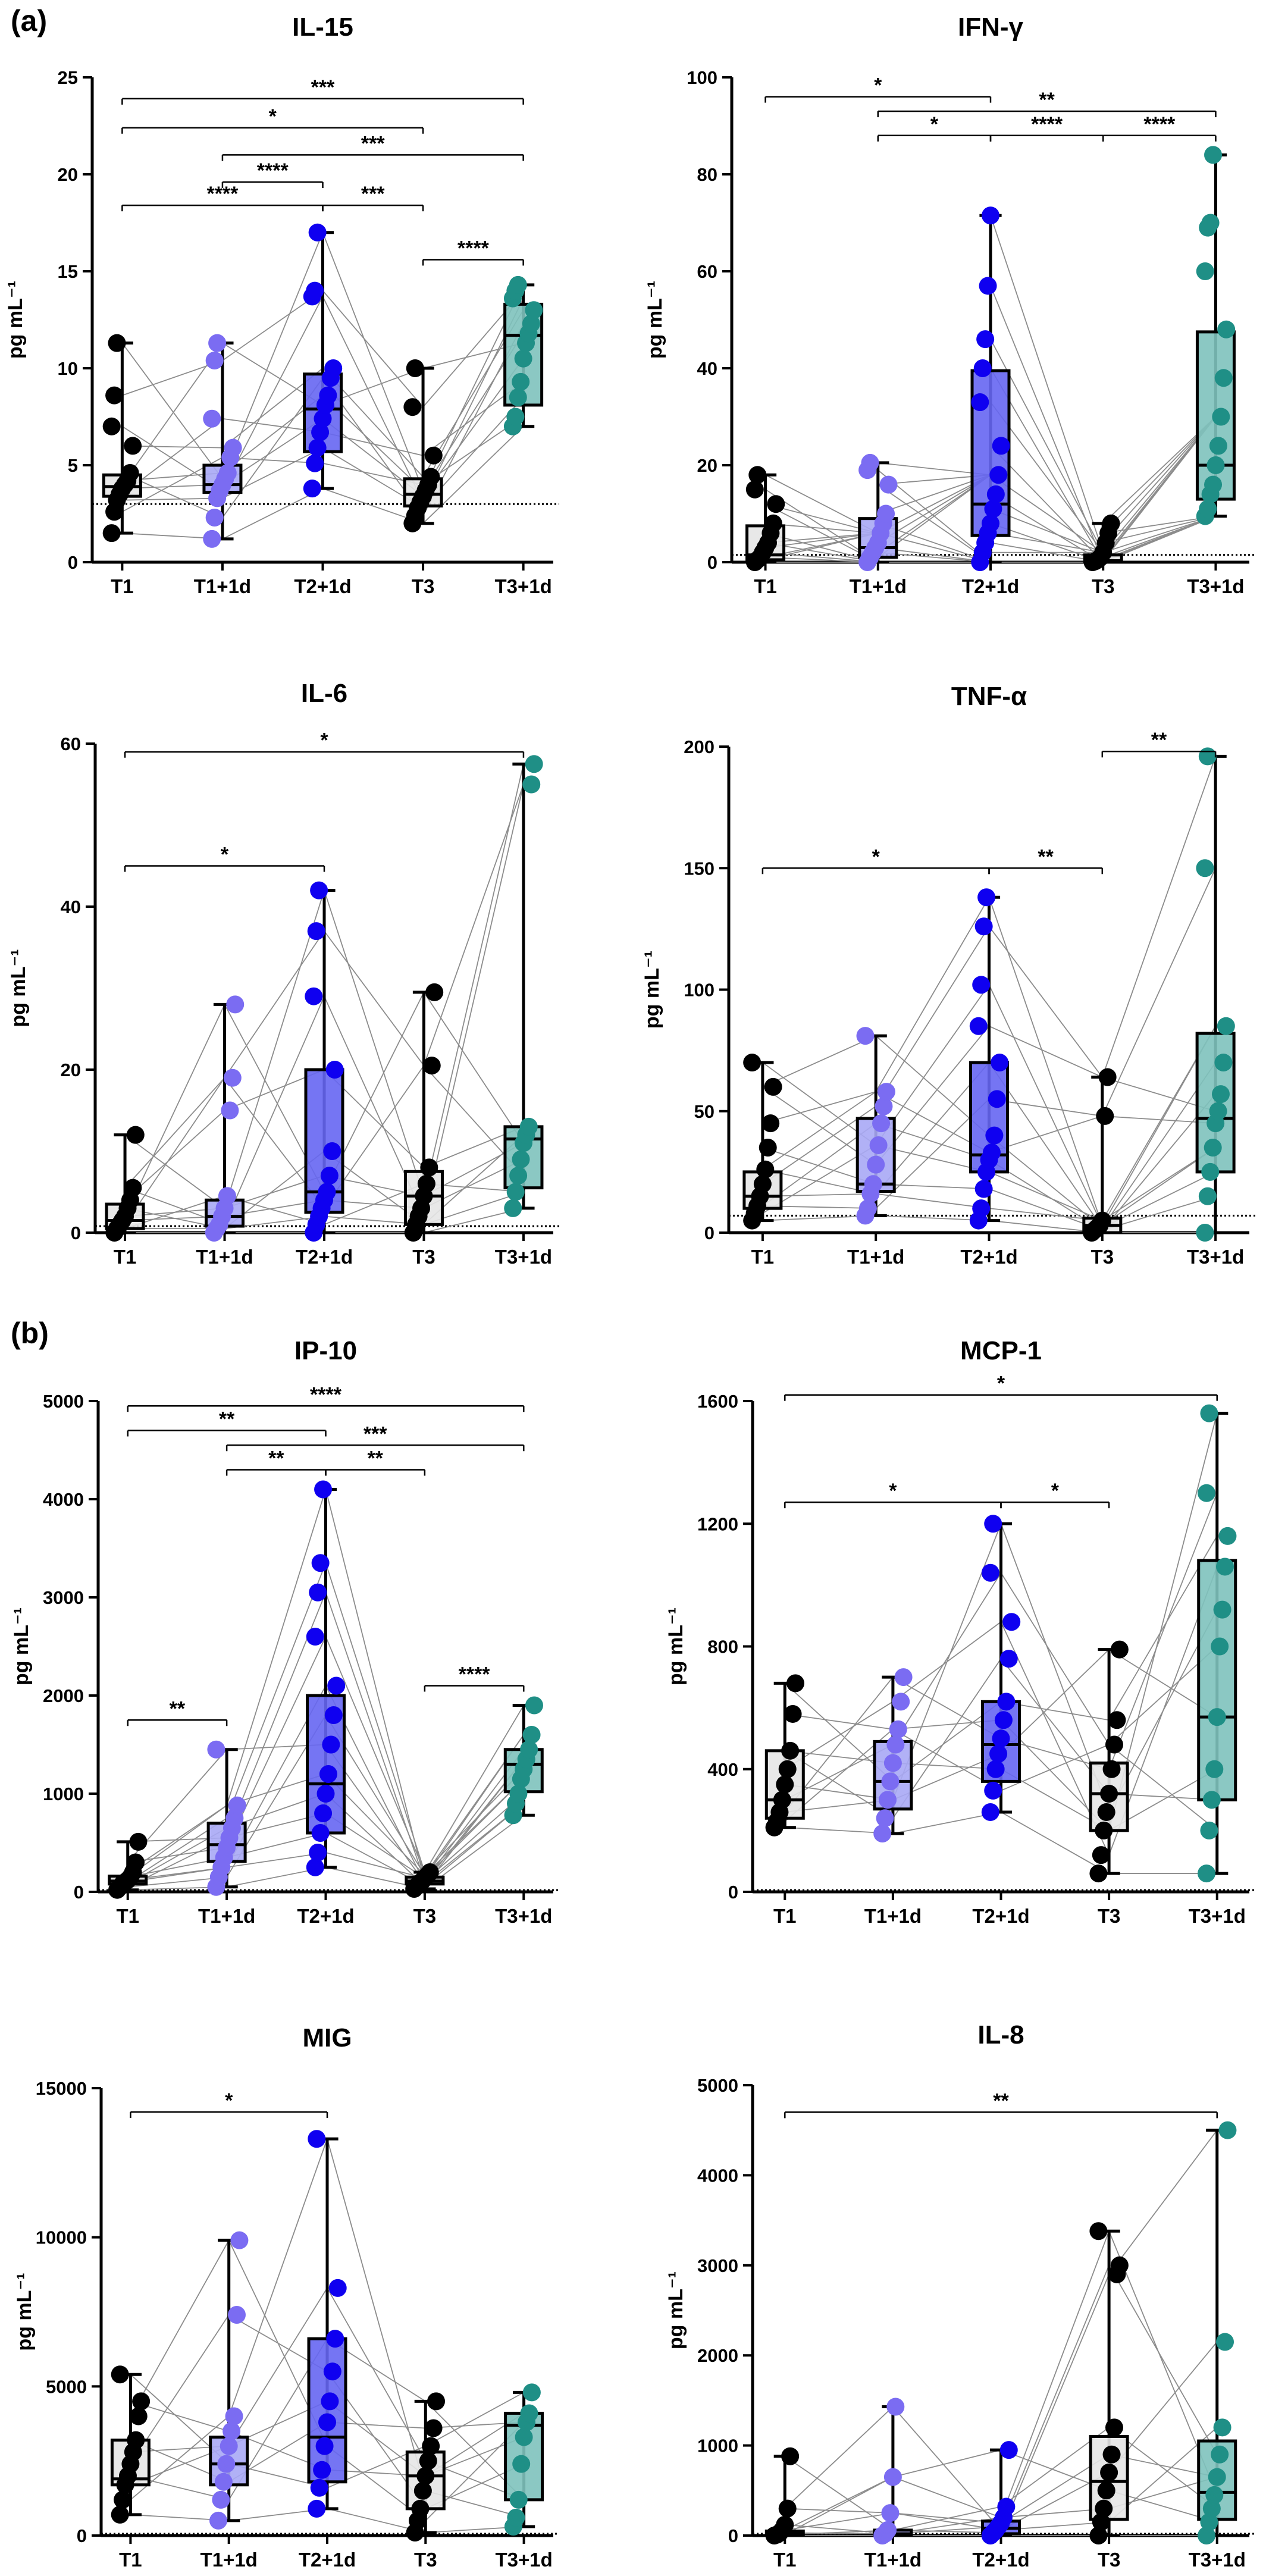  I want to click on box-iqr, so click(327, 2411).